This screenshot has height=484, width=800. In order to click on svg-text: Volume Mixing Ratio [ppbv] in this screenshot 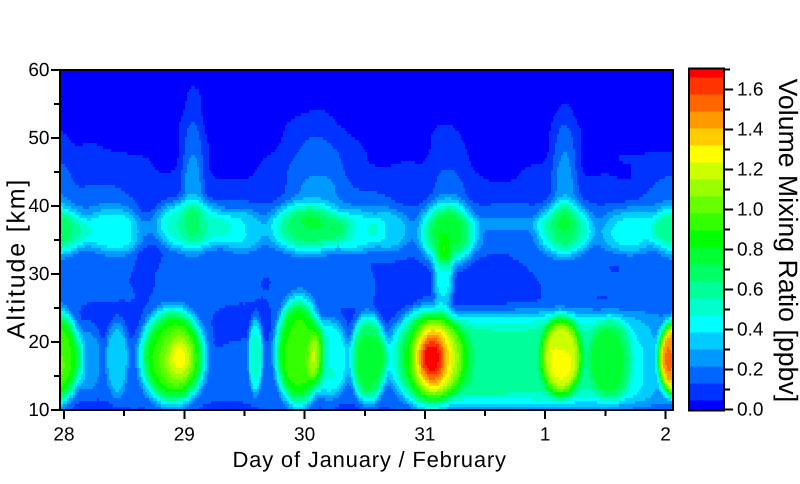, I will do `click(786, 241)`.